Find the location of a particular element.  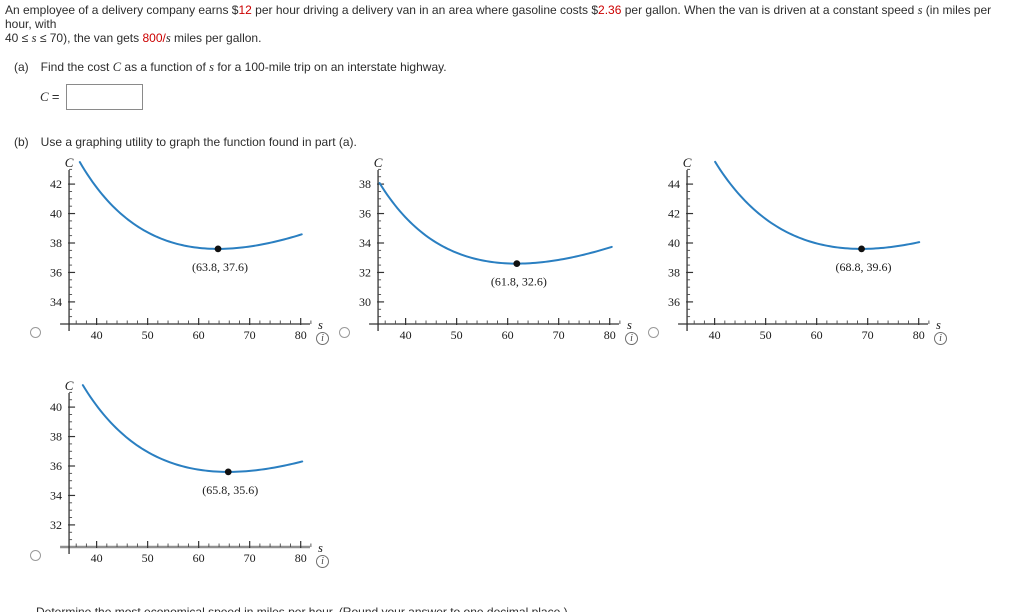

part-a-answer-row: C = is located at coordinates (532, 97).